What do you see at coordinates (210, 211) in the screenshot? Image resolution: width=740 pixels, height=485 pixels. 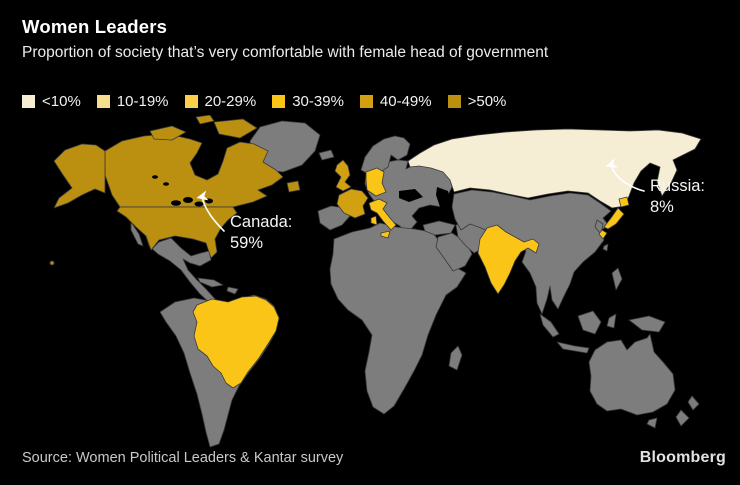 I see `canada-annotation-arrow` at bounding box center [210, 211].